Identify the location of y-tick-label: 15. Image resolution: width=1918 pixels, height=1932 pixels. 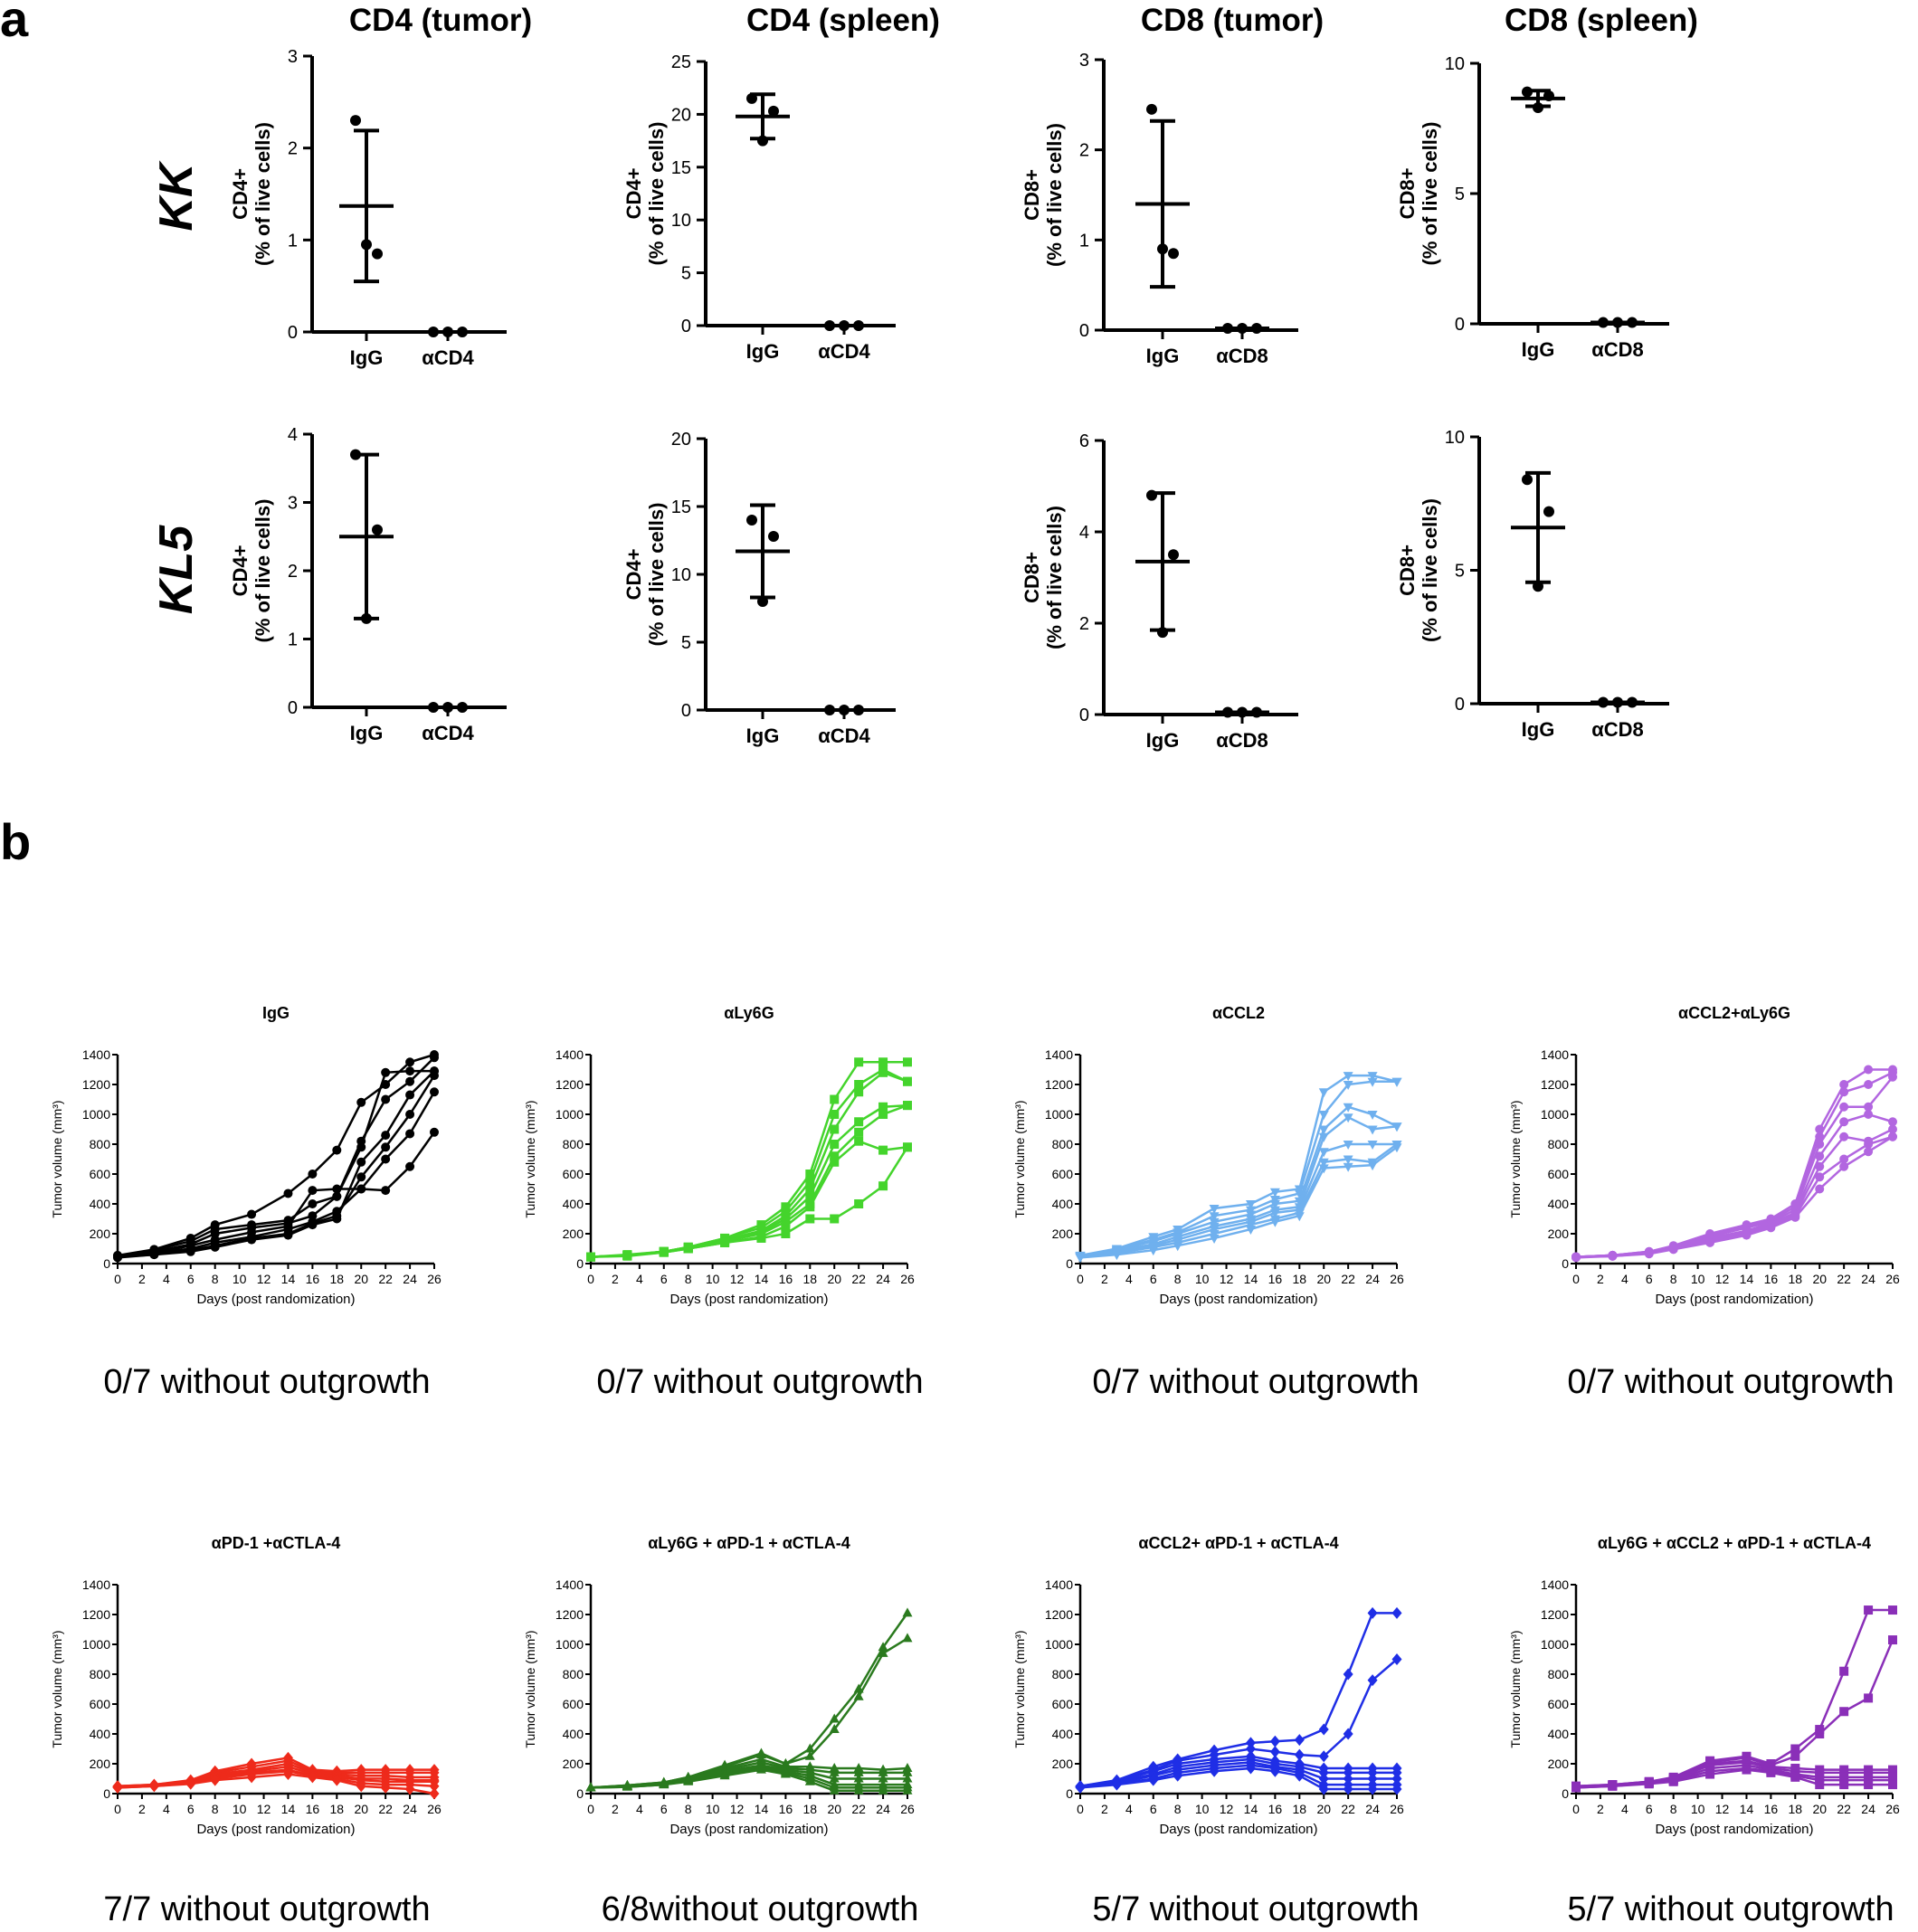
(681, 507).